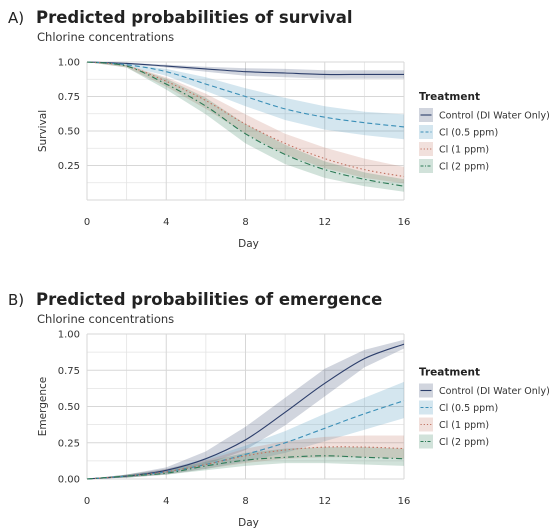 This screenshot has width=550, height=528. I want to click on y-axis-label: Emergence, so click(43, 406).